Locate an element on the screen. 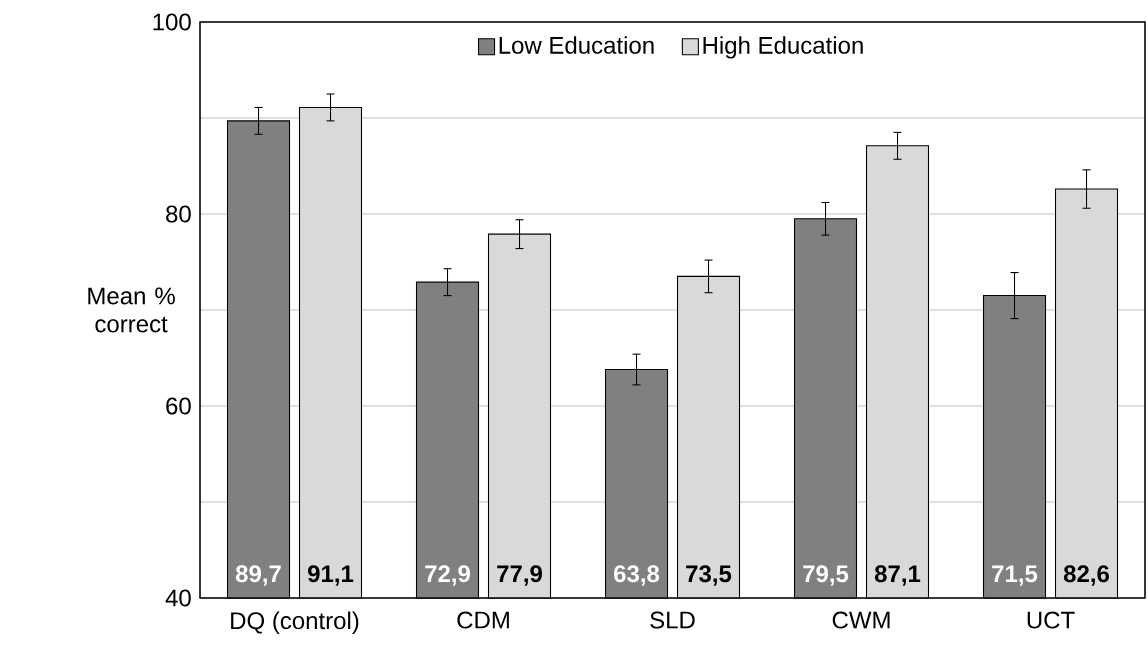 This screenshot has width=1148, height=655. y-tick-label: 100 is located at coordinates (172, 22).